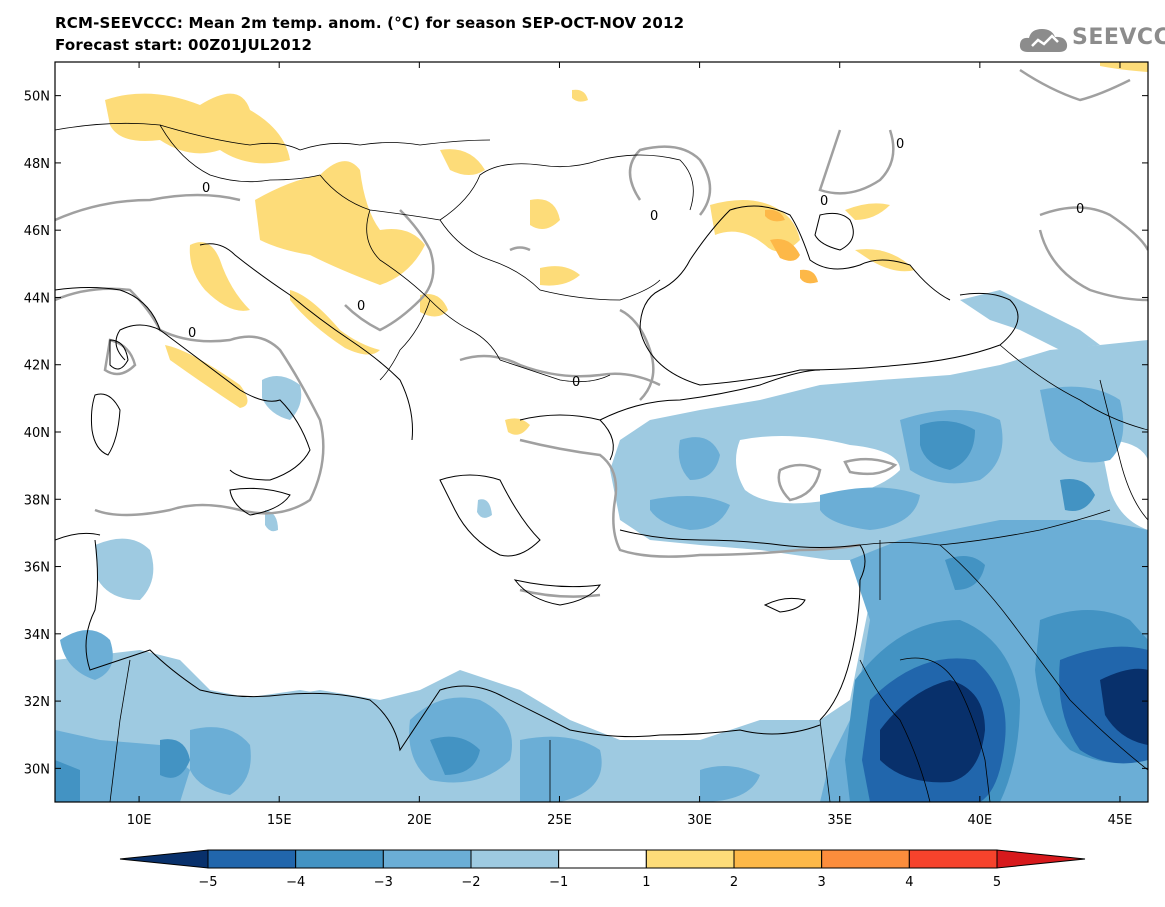 This screenshot has width=1165, height=907. What do you see at coordinates (184, 45) in the screenshot?
I see `forecast-start-subtitle: Forecast start: 00Z01JUL2012` at bounding box center [184, 45].